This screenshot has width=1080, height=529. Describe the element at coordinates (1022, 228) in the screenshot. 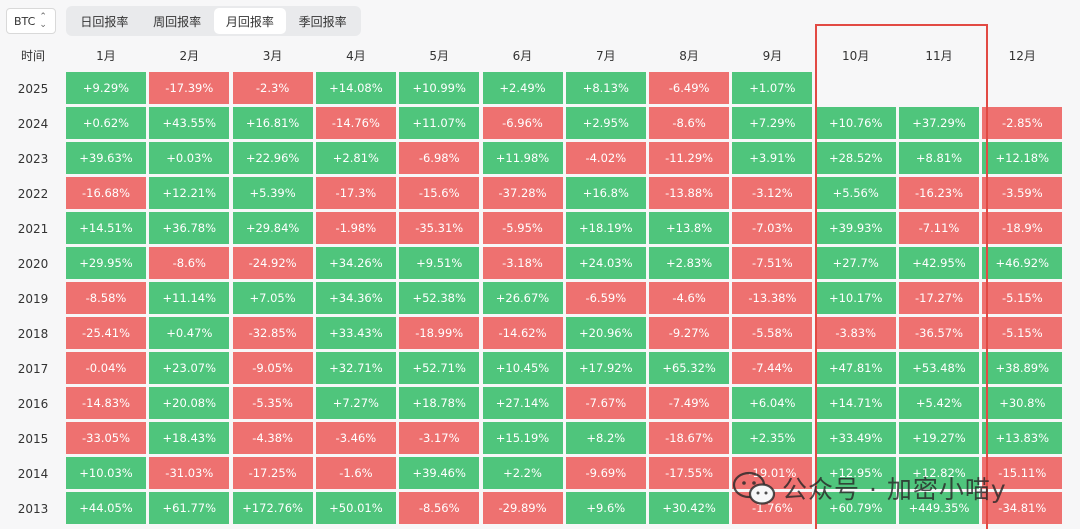

I see `return-cell: -18.9%` at that location.